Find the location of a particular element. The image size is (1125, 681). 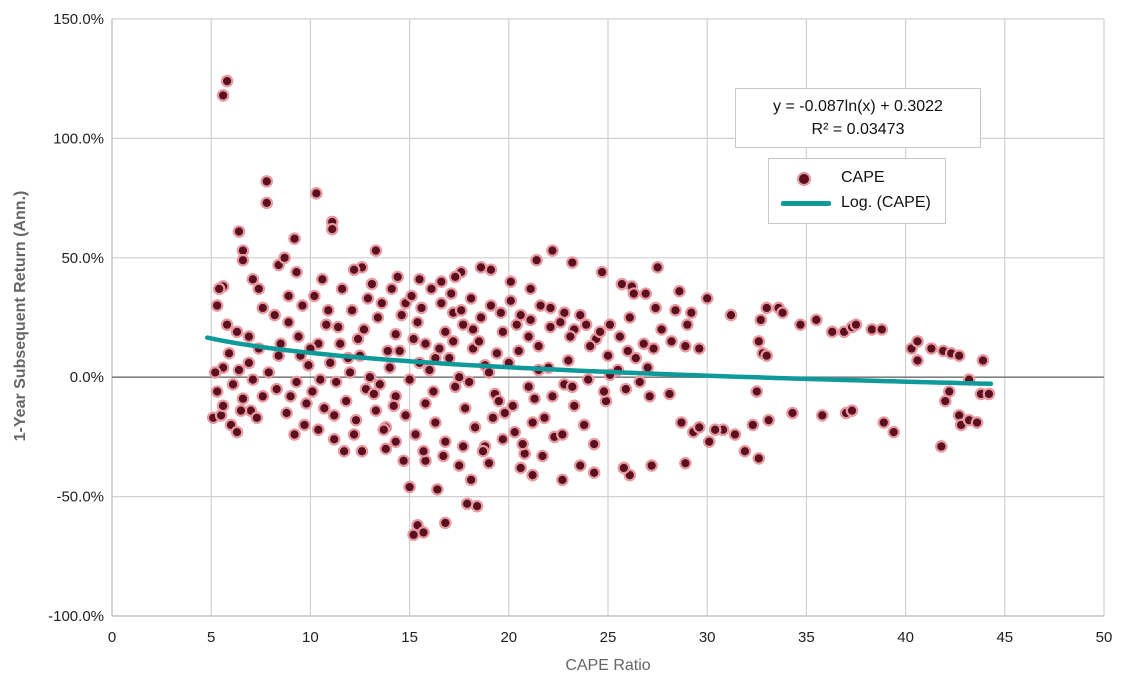

x-tick-label: 30 is located at coordinates (707, 637).